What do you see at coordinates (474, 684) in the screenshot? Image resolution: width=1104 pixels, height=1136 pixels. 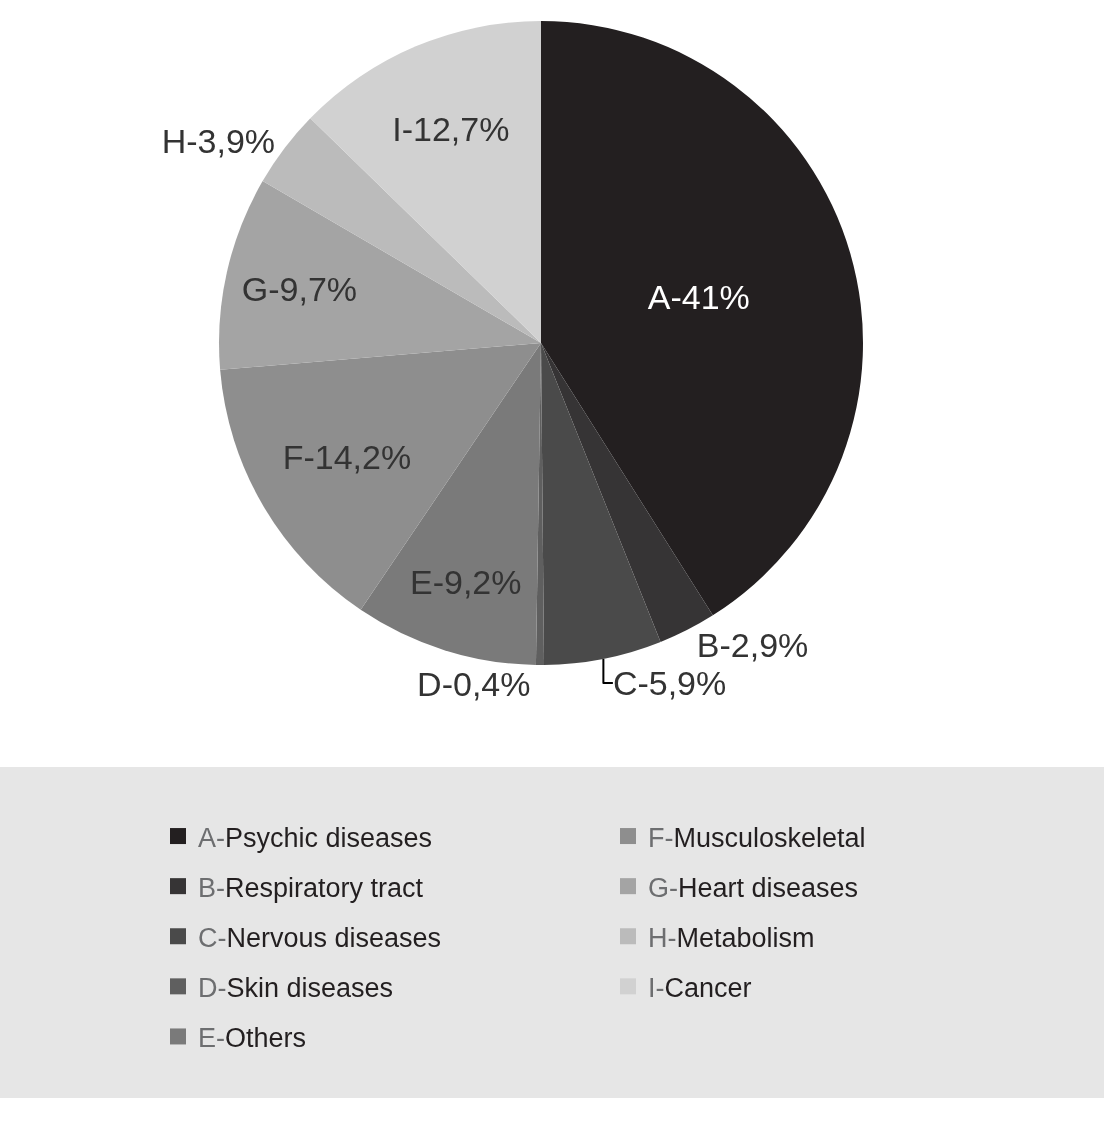 I see `data-label: D-0,4%` at bounding box center [474, 684].